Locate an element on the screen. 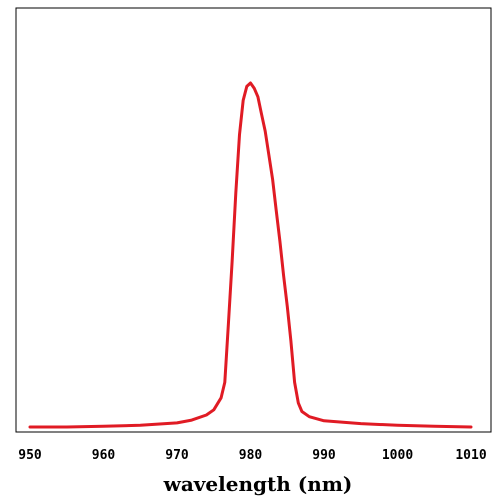  x-tick-label: 970 is located at coordinates (177, 455).